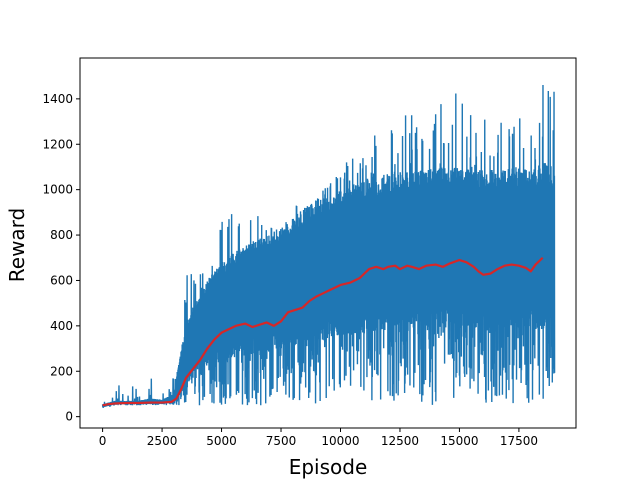 The image size is (640, 480). Describe the element at coordinates (103, 441) in the screenshot. I see `x-tick-label: 0` at that location.